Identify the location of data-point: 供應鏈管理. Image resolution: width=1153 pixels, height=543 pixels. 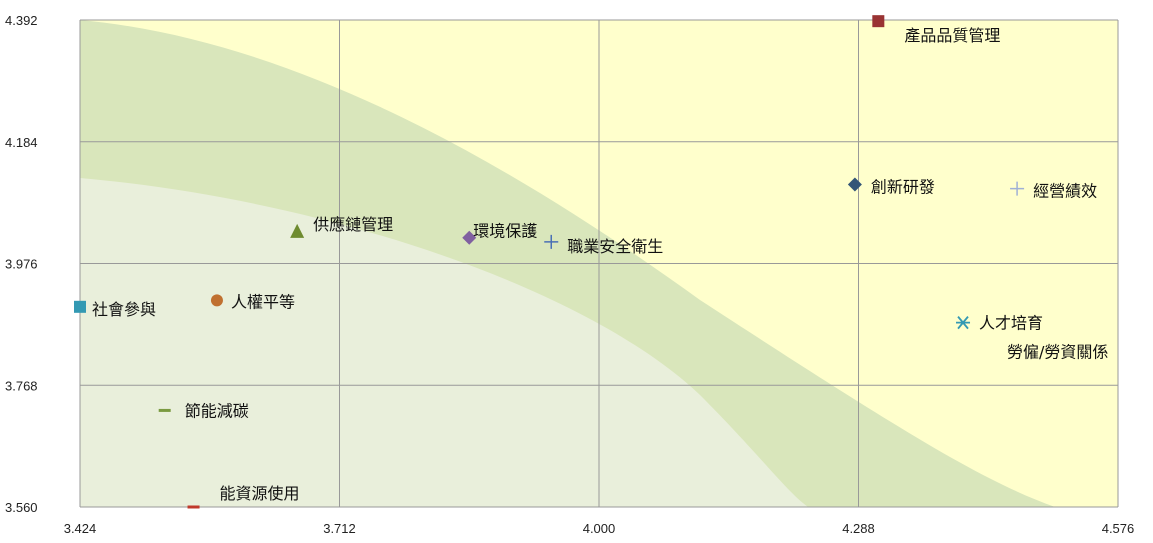
(341, 226).